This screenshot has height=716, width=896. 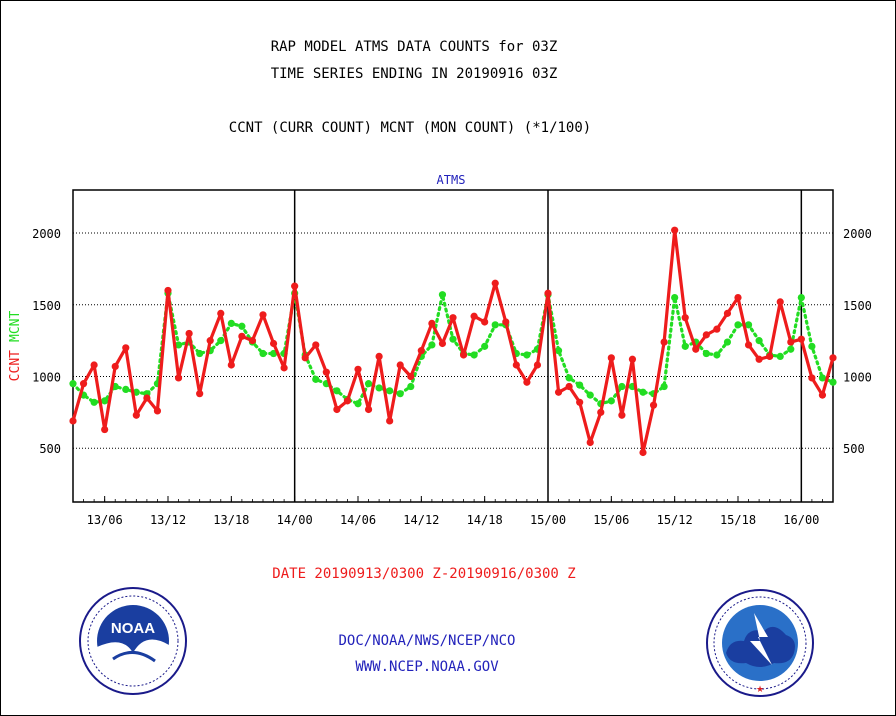 I want to click on nws-logo: ★, so click(x=760, y=643).